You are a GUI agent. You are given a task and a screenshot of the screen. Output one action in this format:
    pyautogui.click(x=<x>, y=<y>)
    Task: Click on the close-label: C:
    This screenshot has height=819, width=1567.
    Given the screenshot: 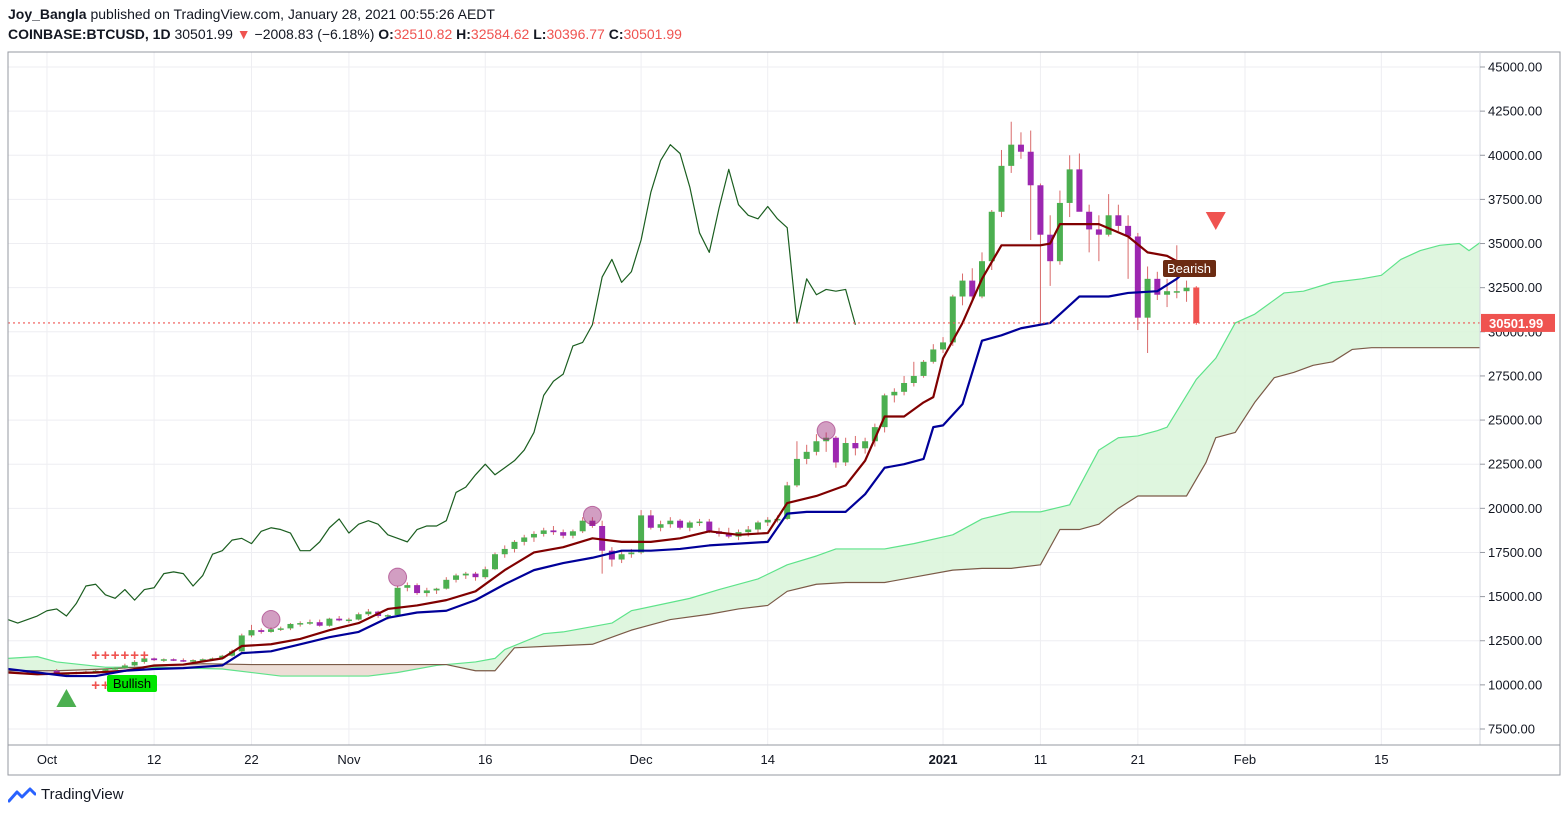 What is the action you would take?
    pyautogui.click(x=616, y=34)
    